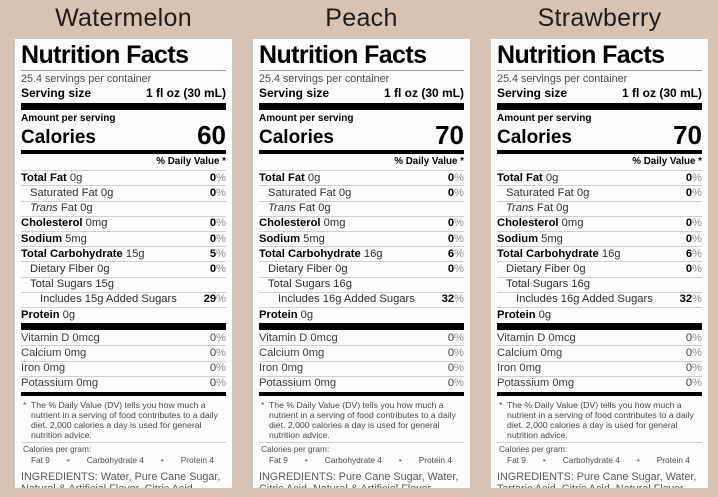 Image resolution: width=718 pixels, height=497 pixels. What do you see at coordinates (123, 284) in the screenshot?
I see `nutrient-row: Total Sugars 15g` at bounding box center [123, 284].